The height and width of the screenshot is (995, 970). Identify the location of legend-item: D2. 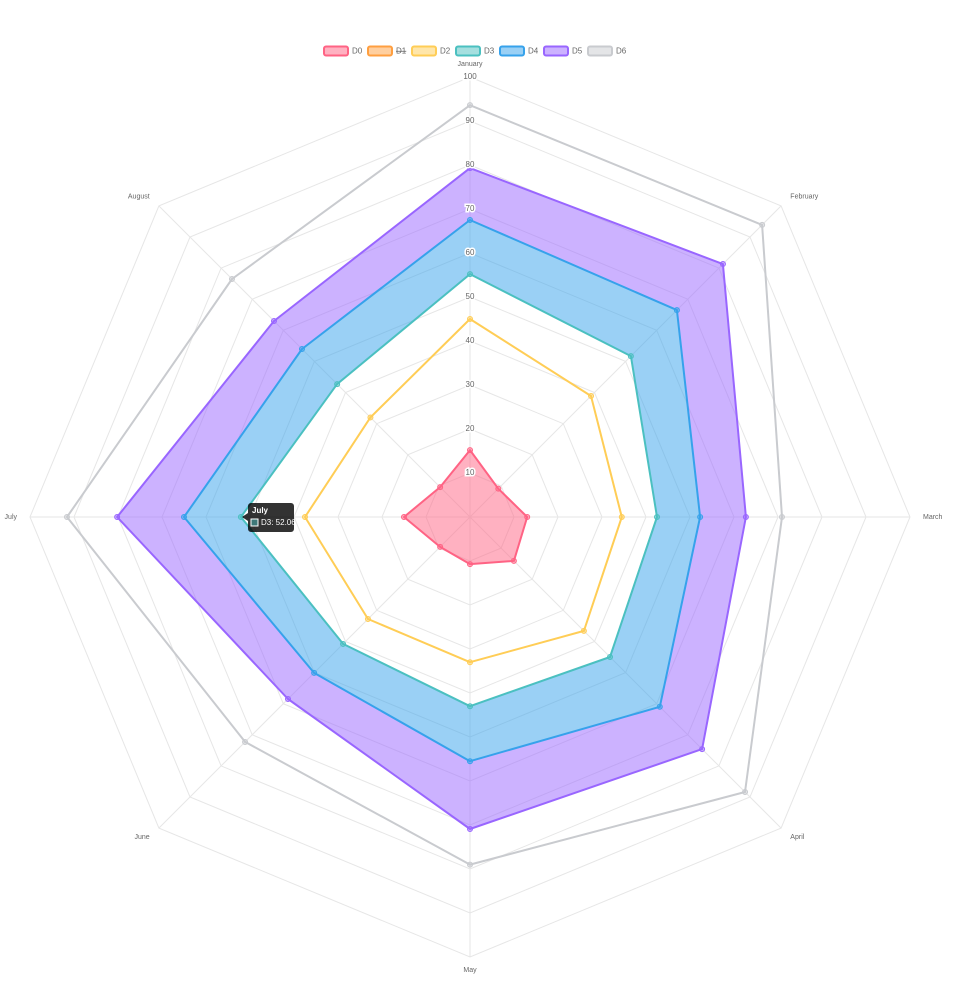
(431, 51).